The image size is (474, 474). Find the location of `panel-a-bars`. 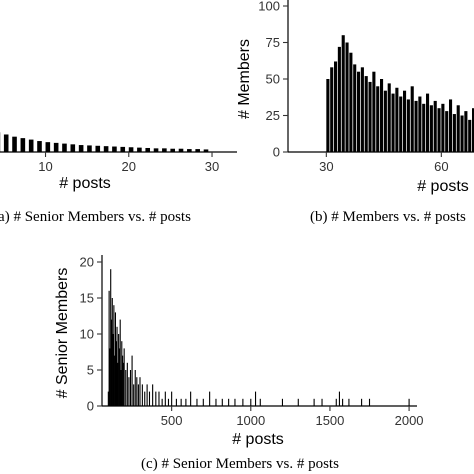

panel-a-bars is located at coordinates (104, 142).